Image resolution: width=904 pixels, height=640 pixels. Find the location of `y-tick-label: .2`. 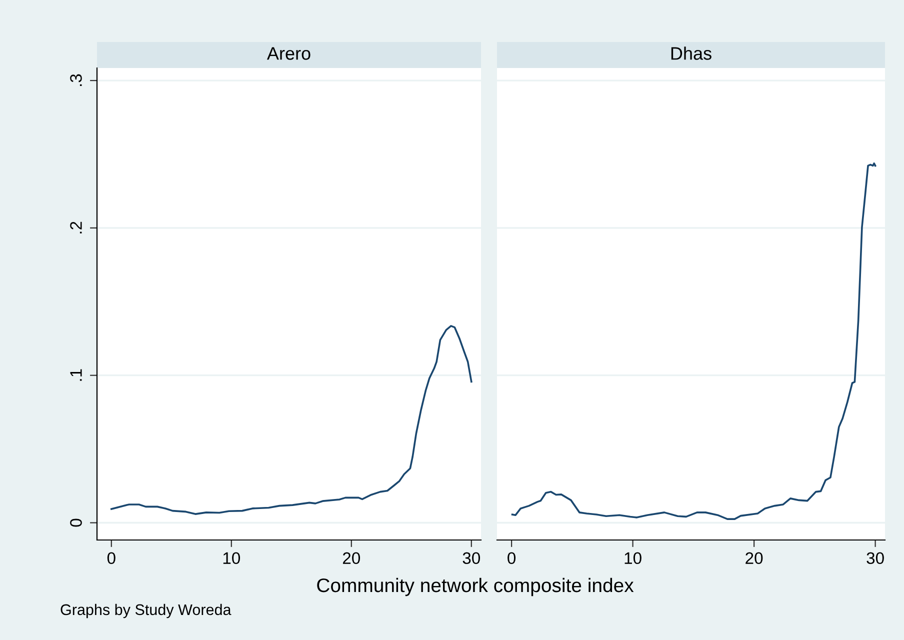

y-tick-label: .2 is located at coordinates (76, 228).